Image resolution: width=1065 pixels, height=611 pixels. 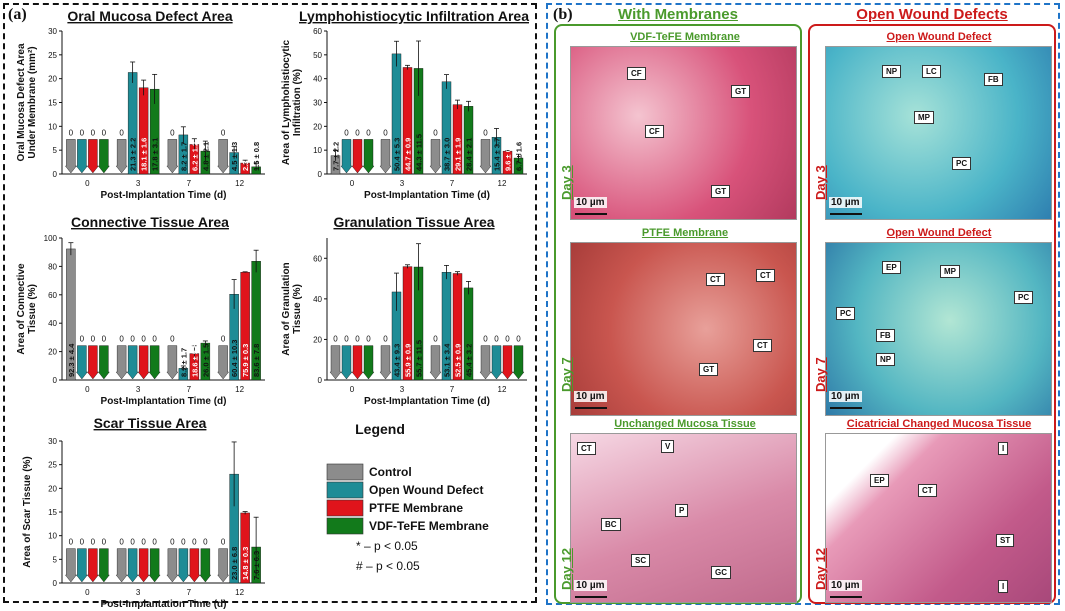 I want to click on y-tick-label: 30, so click(x=317, y=103).